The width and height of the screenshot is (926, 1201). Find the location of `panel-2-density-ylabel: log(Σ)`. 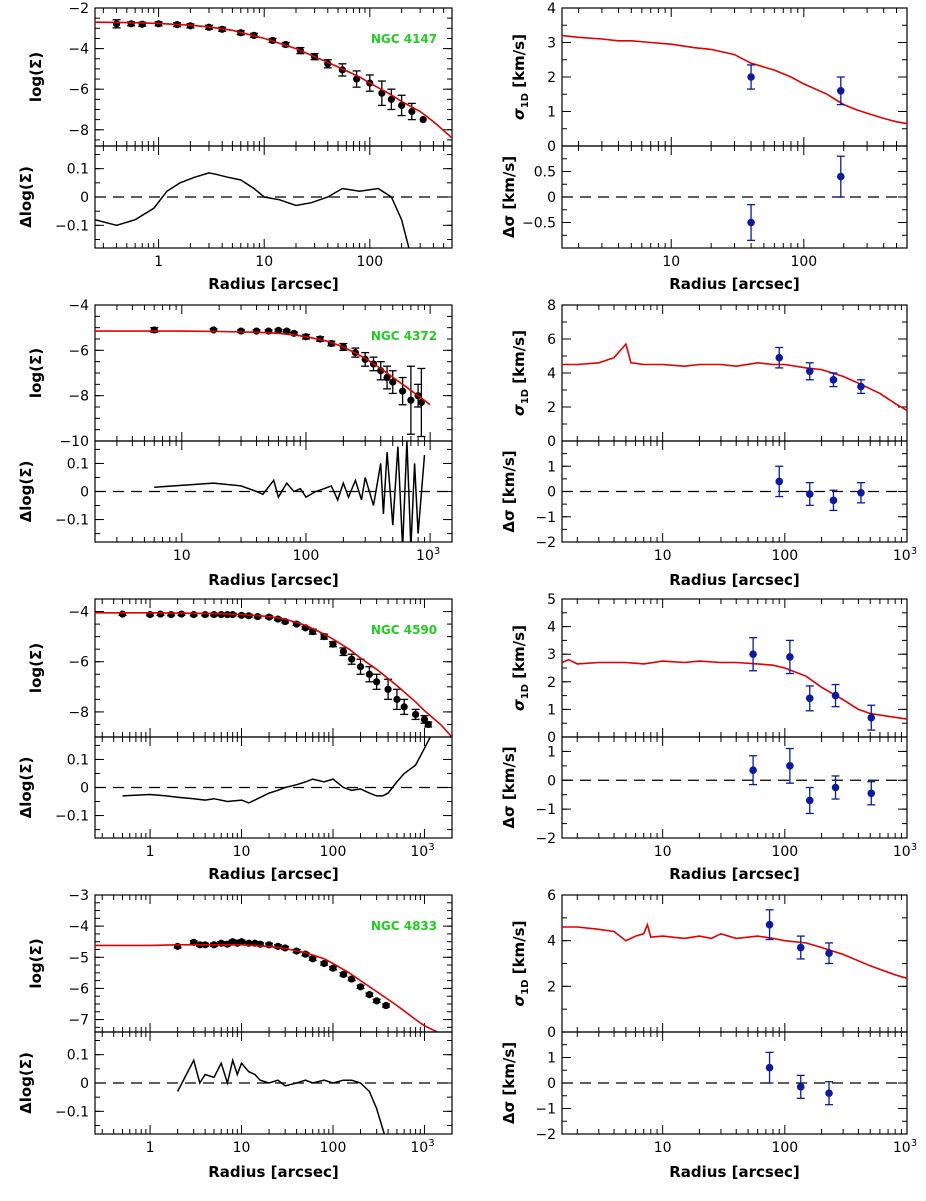

panel-2-density-ylabel: log(Σ) is located at coordinates (36, 373).